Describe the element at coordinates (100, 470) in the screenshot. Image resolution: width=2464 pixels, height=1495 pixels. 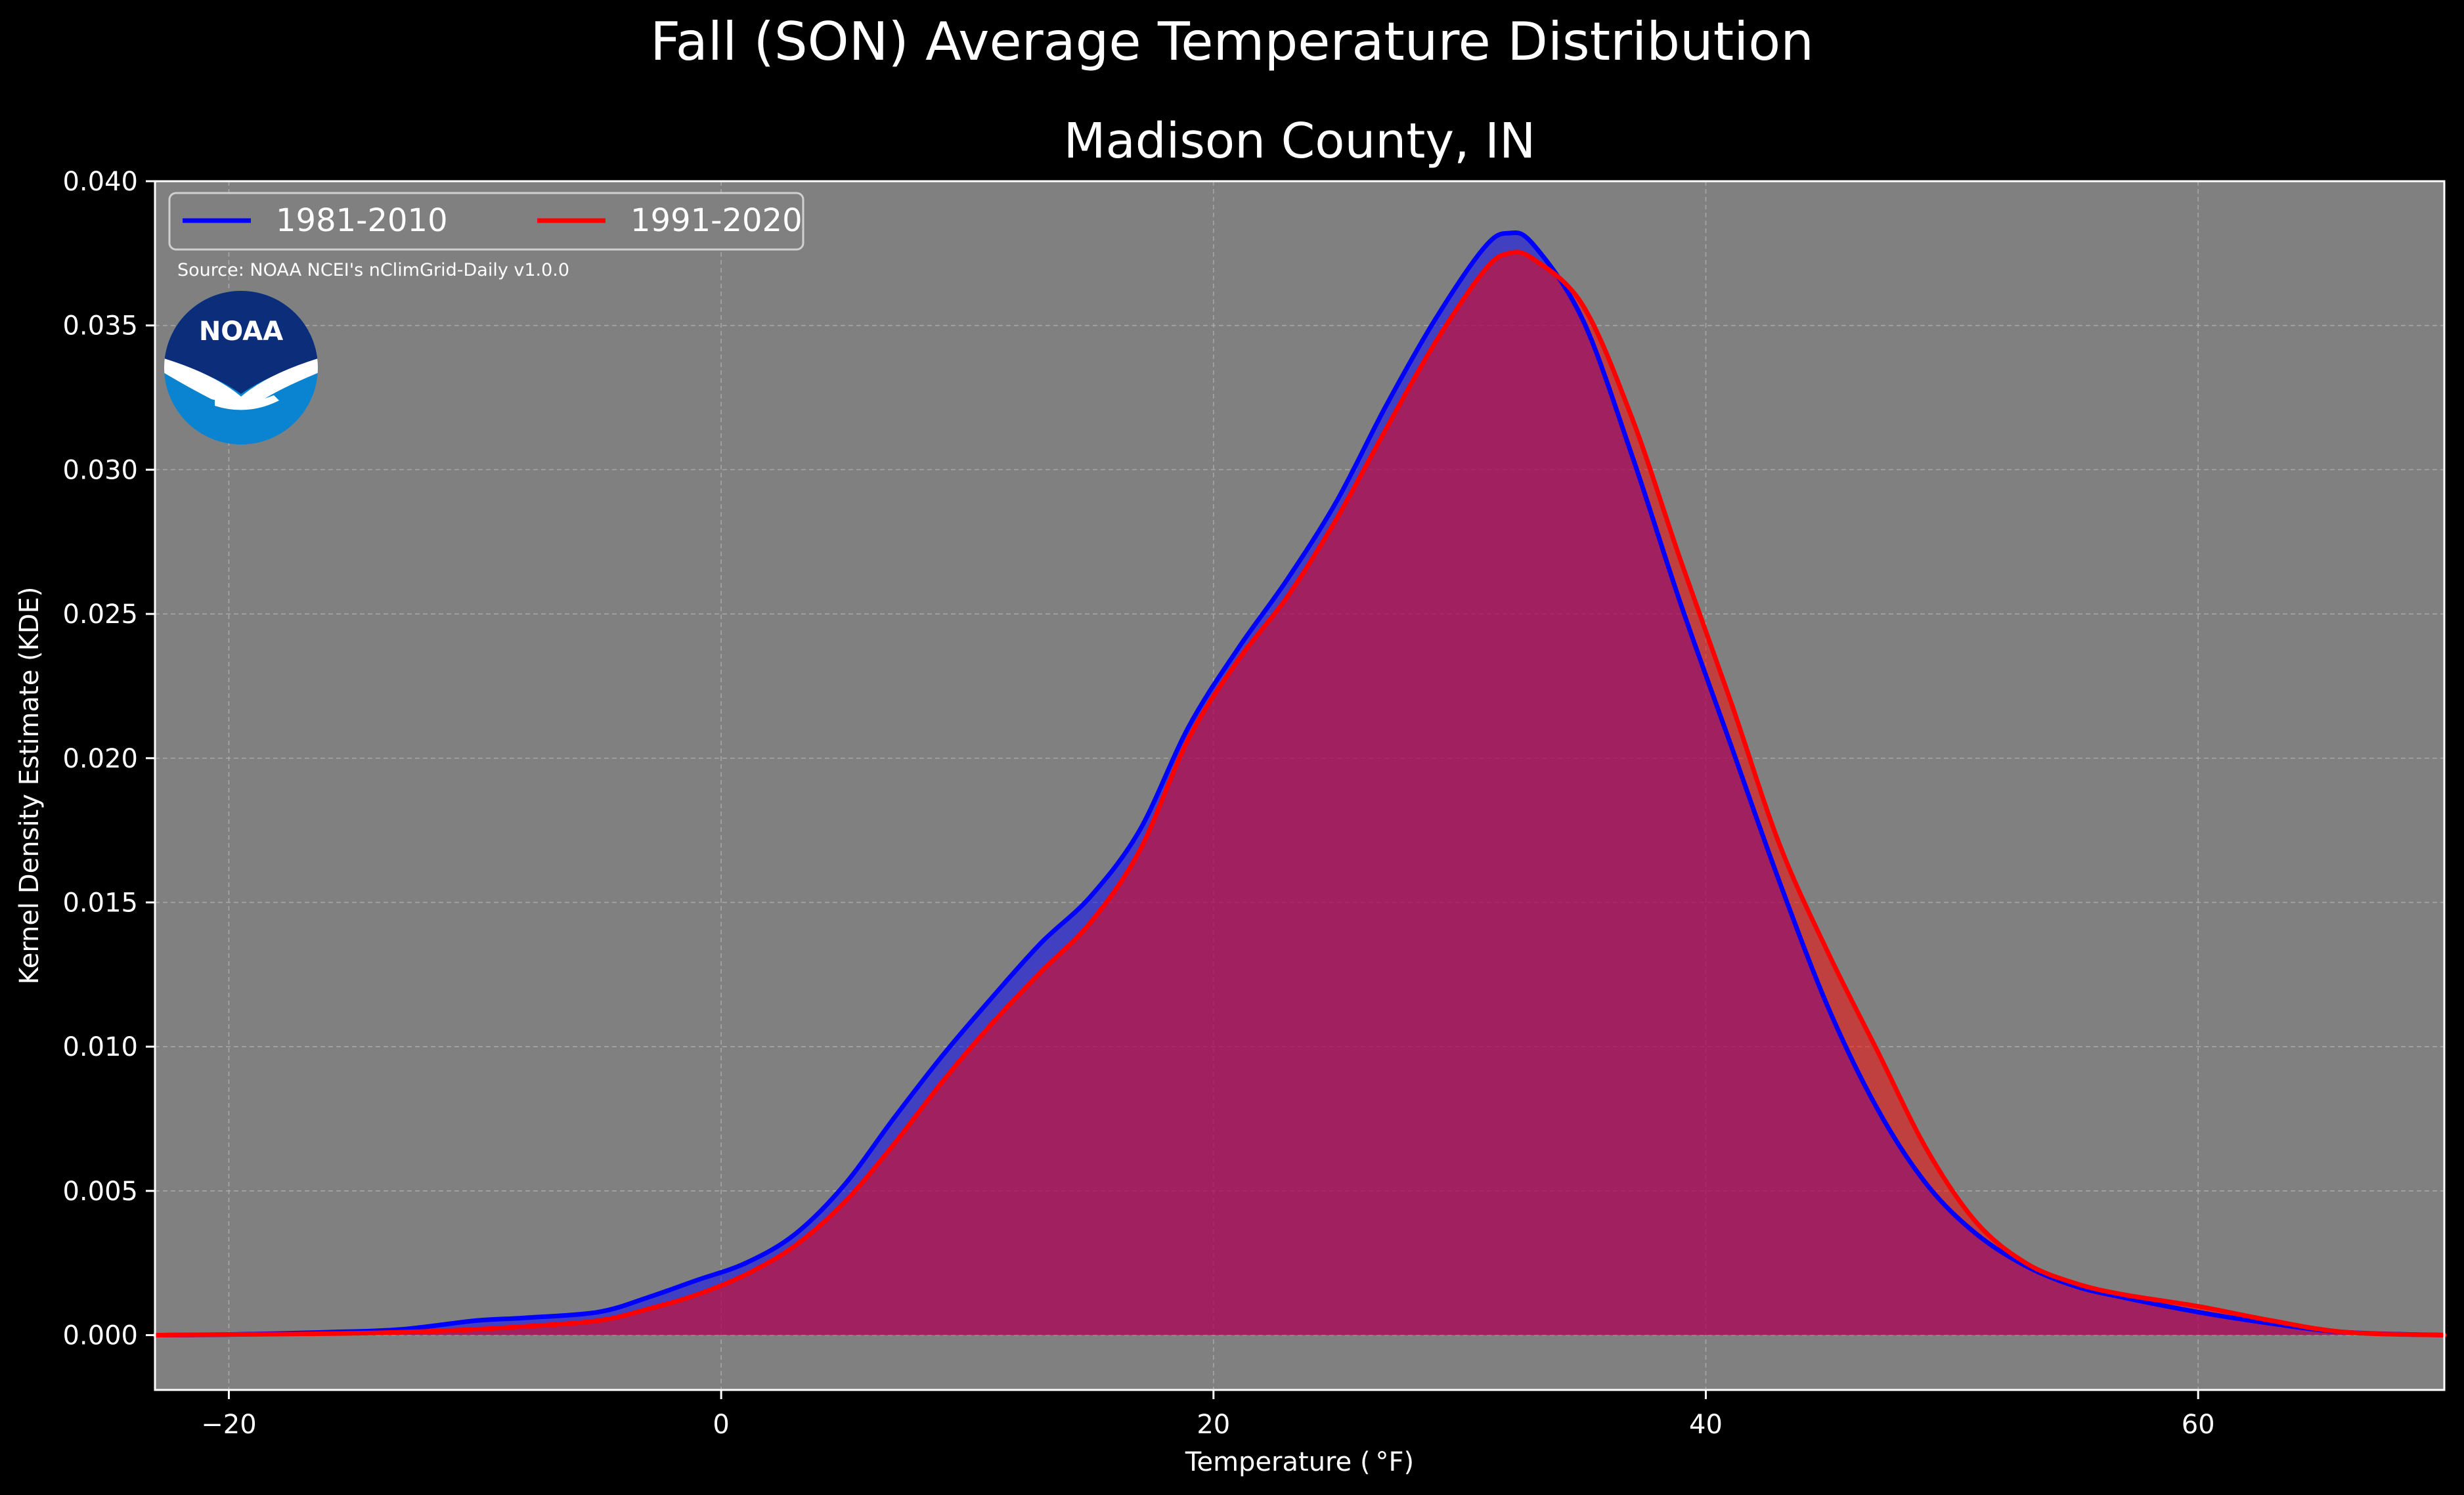
I see `y-tick-label: 0.030` at that location.